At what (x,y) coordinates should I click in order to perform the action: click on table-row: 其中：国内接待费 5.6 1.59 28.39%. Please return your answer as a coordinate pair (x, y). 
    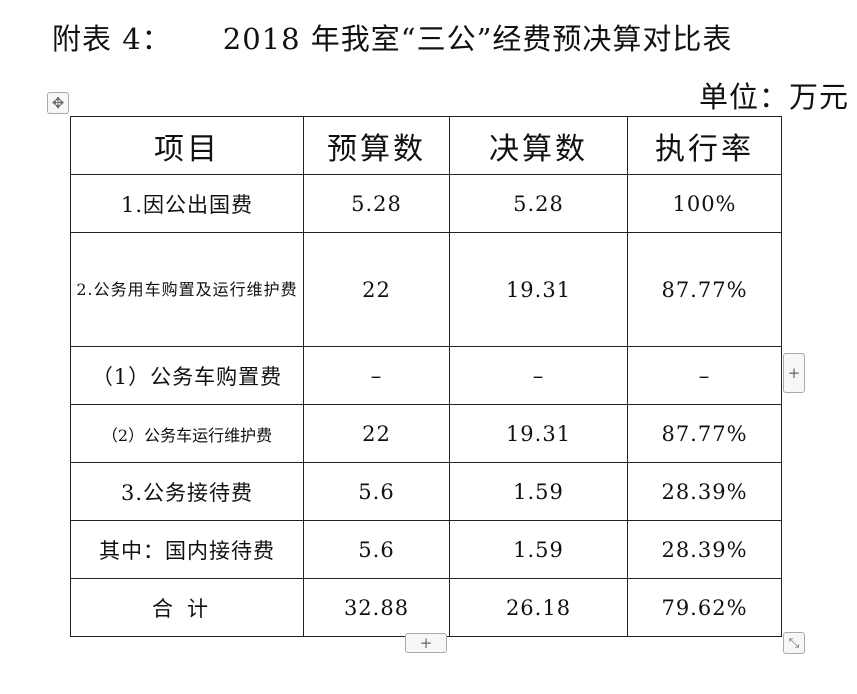
    Looking at the image, I should click on (426, 549).